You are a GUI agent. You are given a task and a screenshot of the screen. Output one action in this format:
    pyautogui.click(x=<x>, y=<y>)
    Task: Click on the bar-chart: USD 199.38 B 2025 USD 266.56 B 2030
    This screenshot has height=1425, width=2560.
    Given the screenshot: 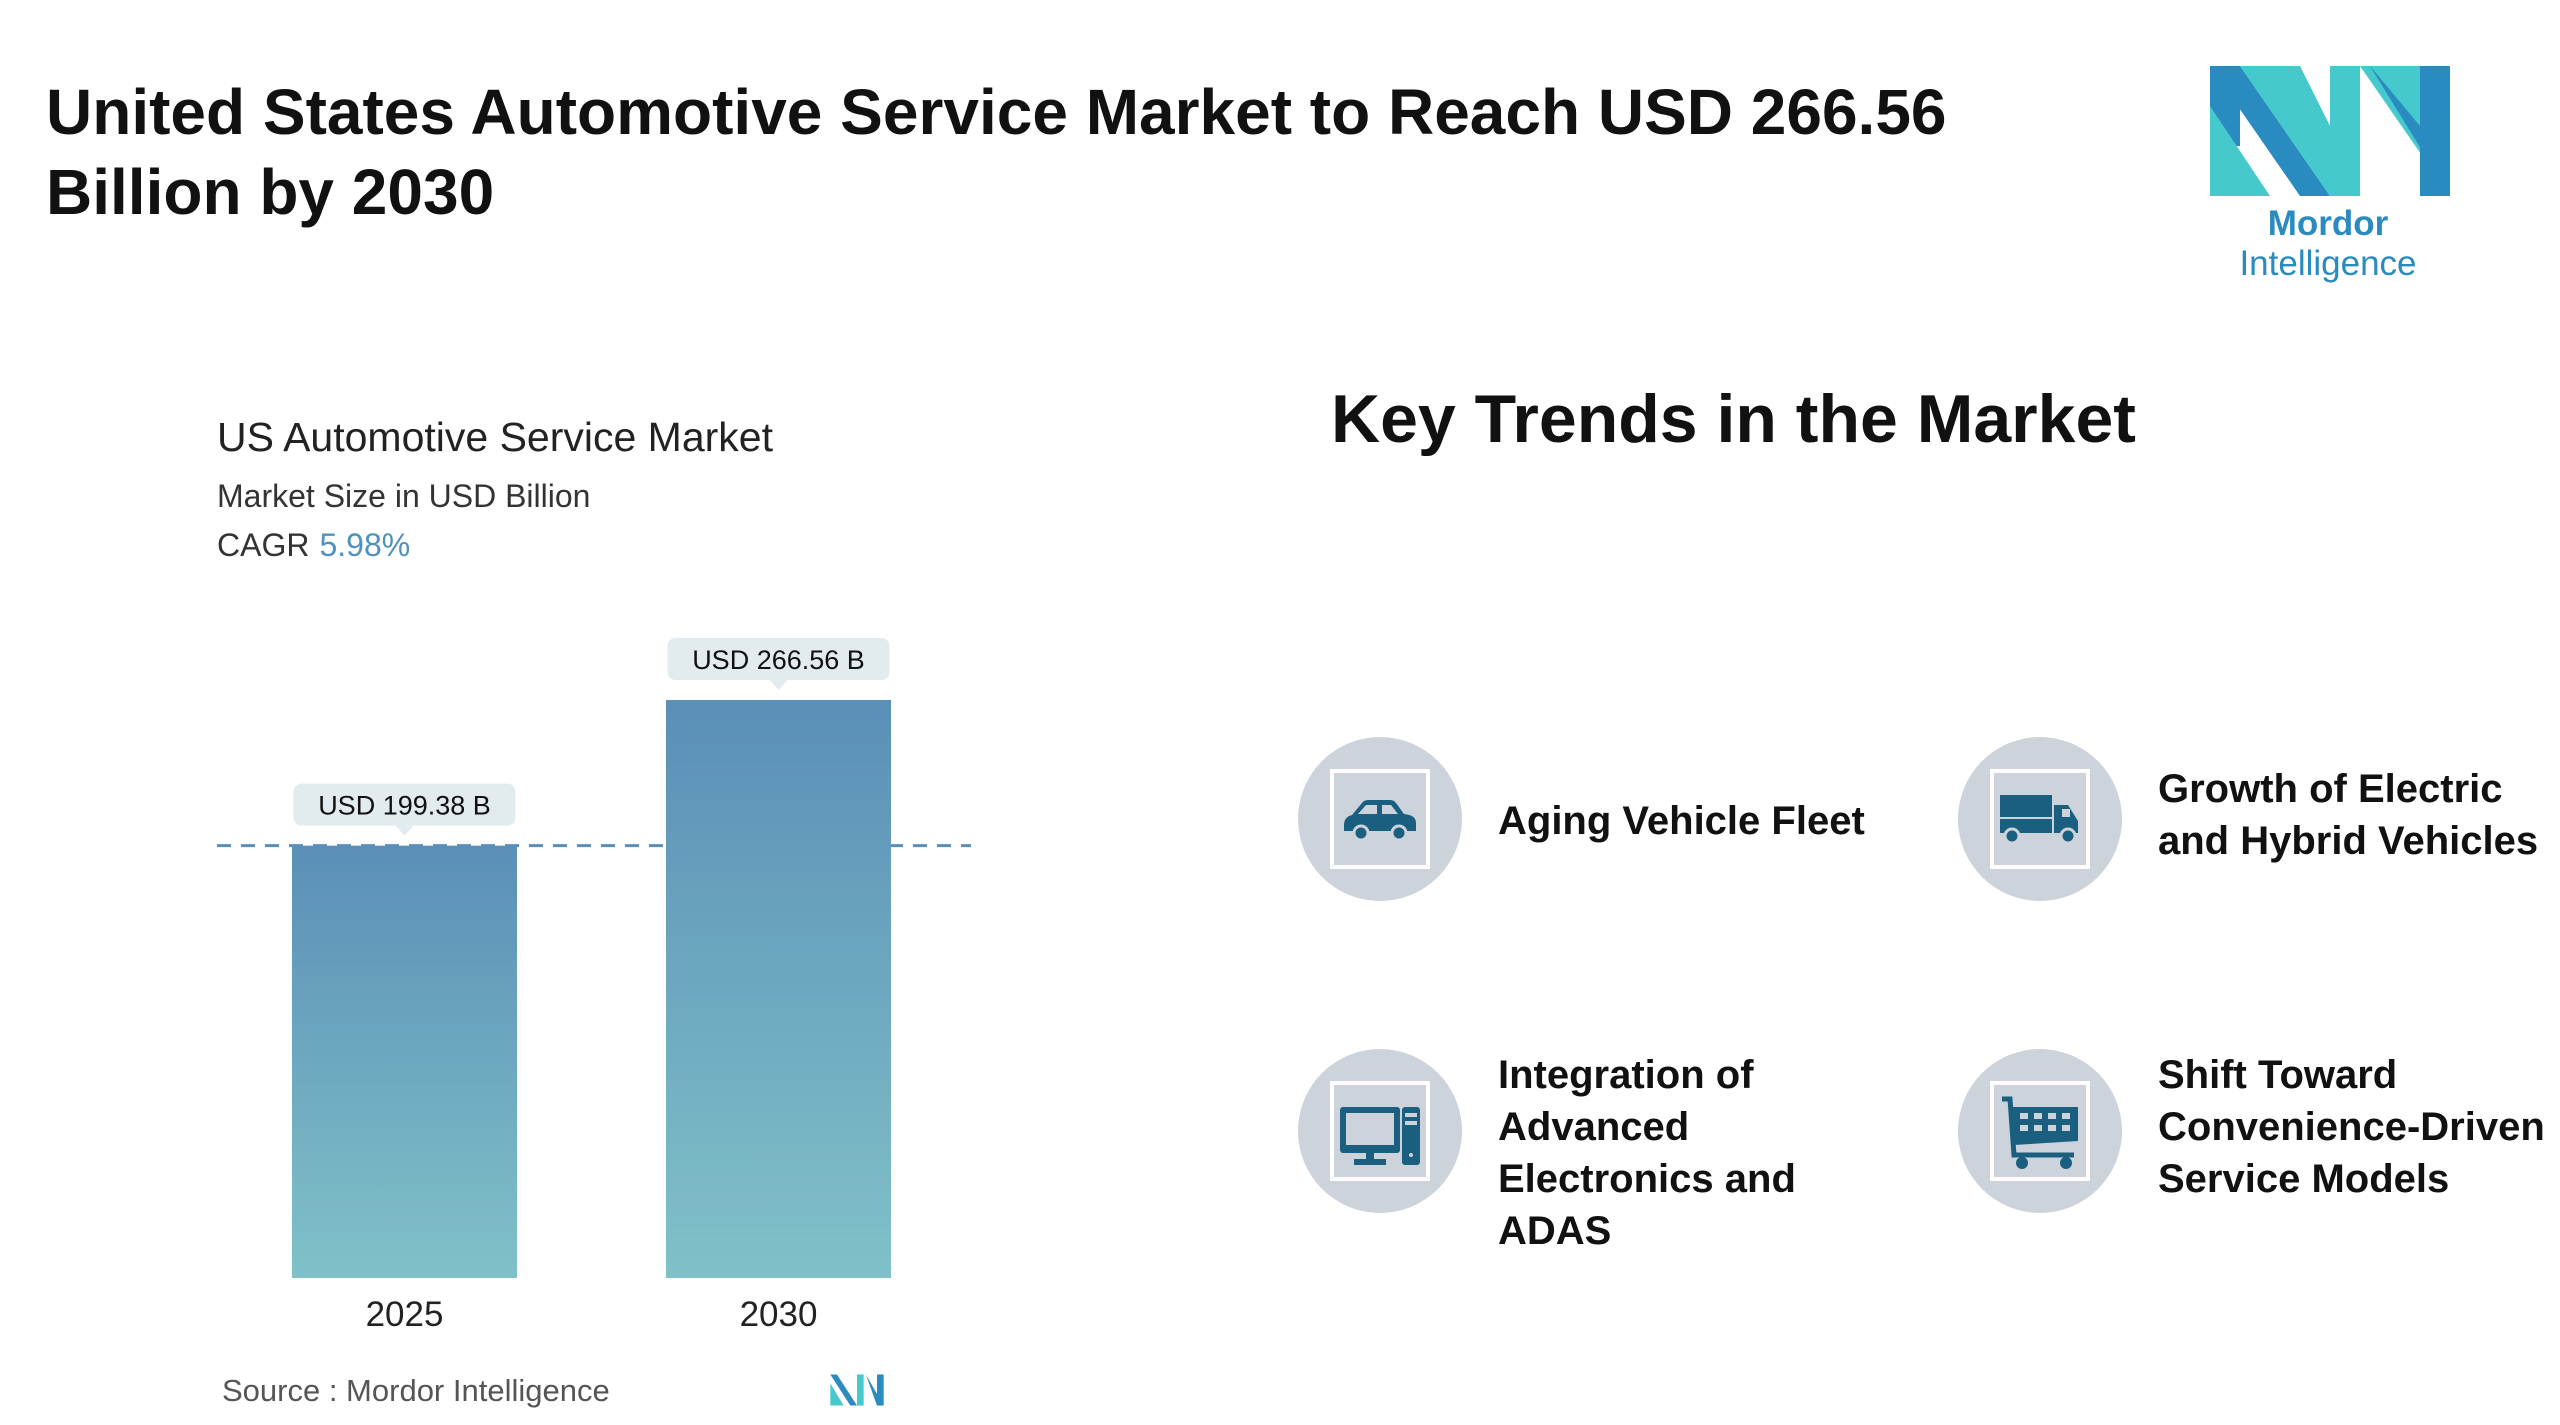 What is the action you would take?
    pyautogui.click(x=594, y=986)
    